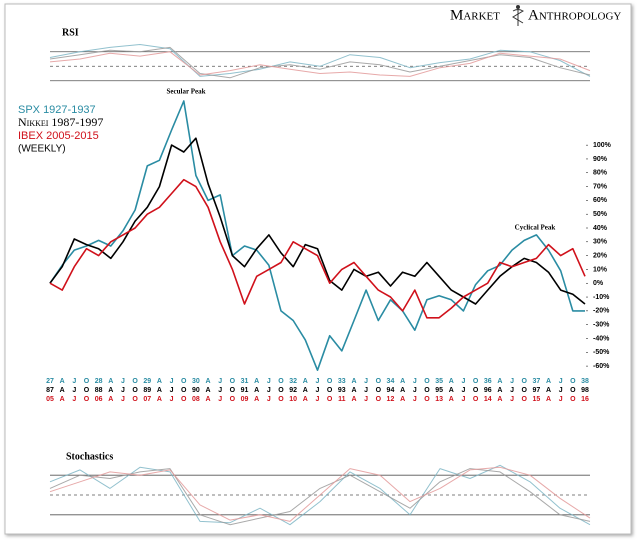 The image size is (640, 542). What do you see at coordinates (518, 15) in the screenshot?
I see `logo-icon` at bounding box center [518, 15].